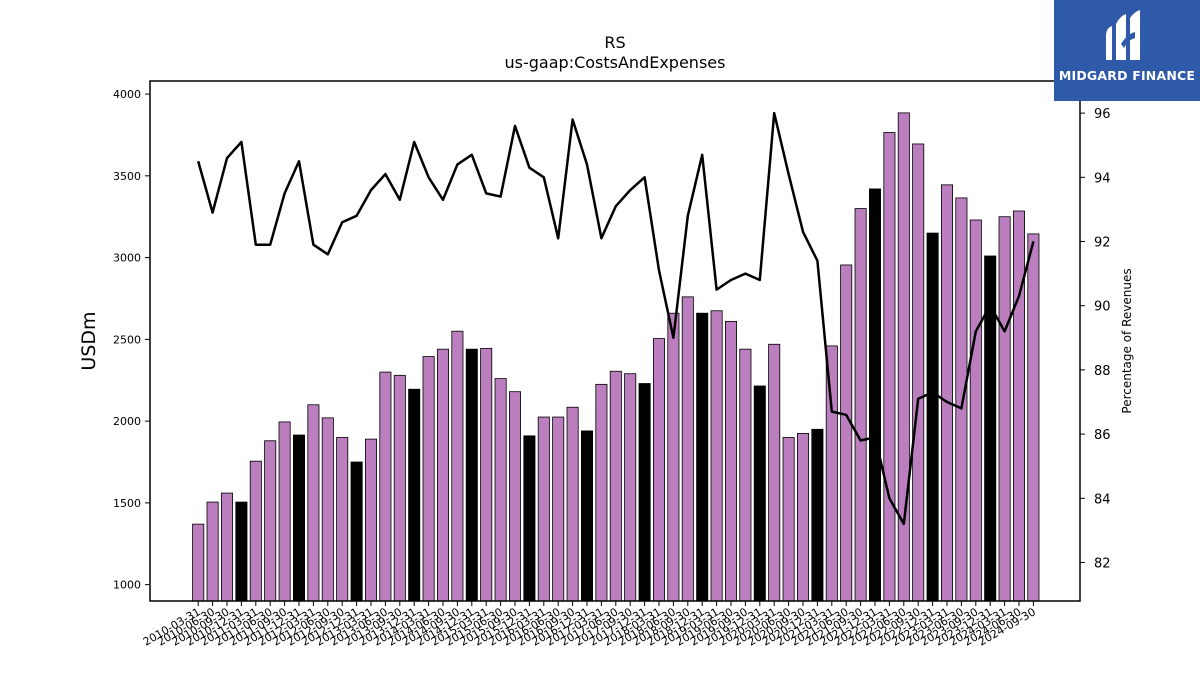 The height and width of the screenshot is (675, 1200). Describe the element at coordinates (1102, 563) in the screenshot. I see `y2-tick-label: 82` at that location.